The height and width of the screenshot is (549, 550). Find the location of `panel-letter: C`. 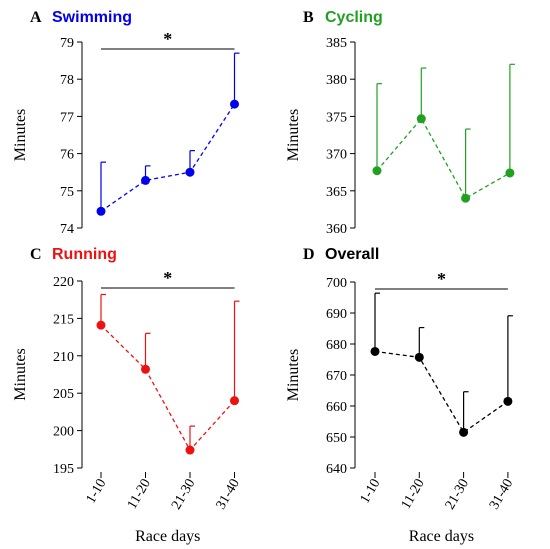

panel-letter: C is located at coordinates (36, 254).